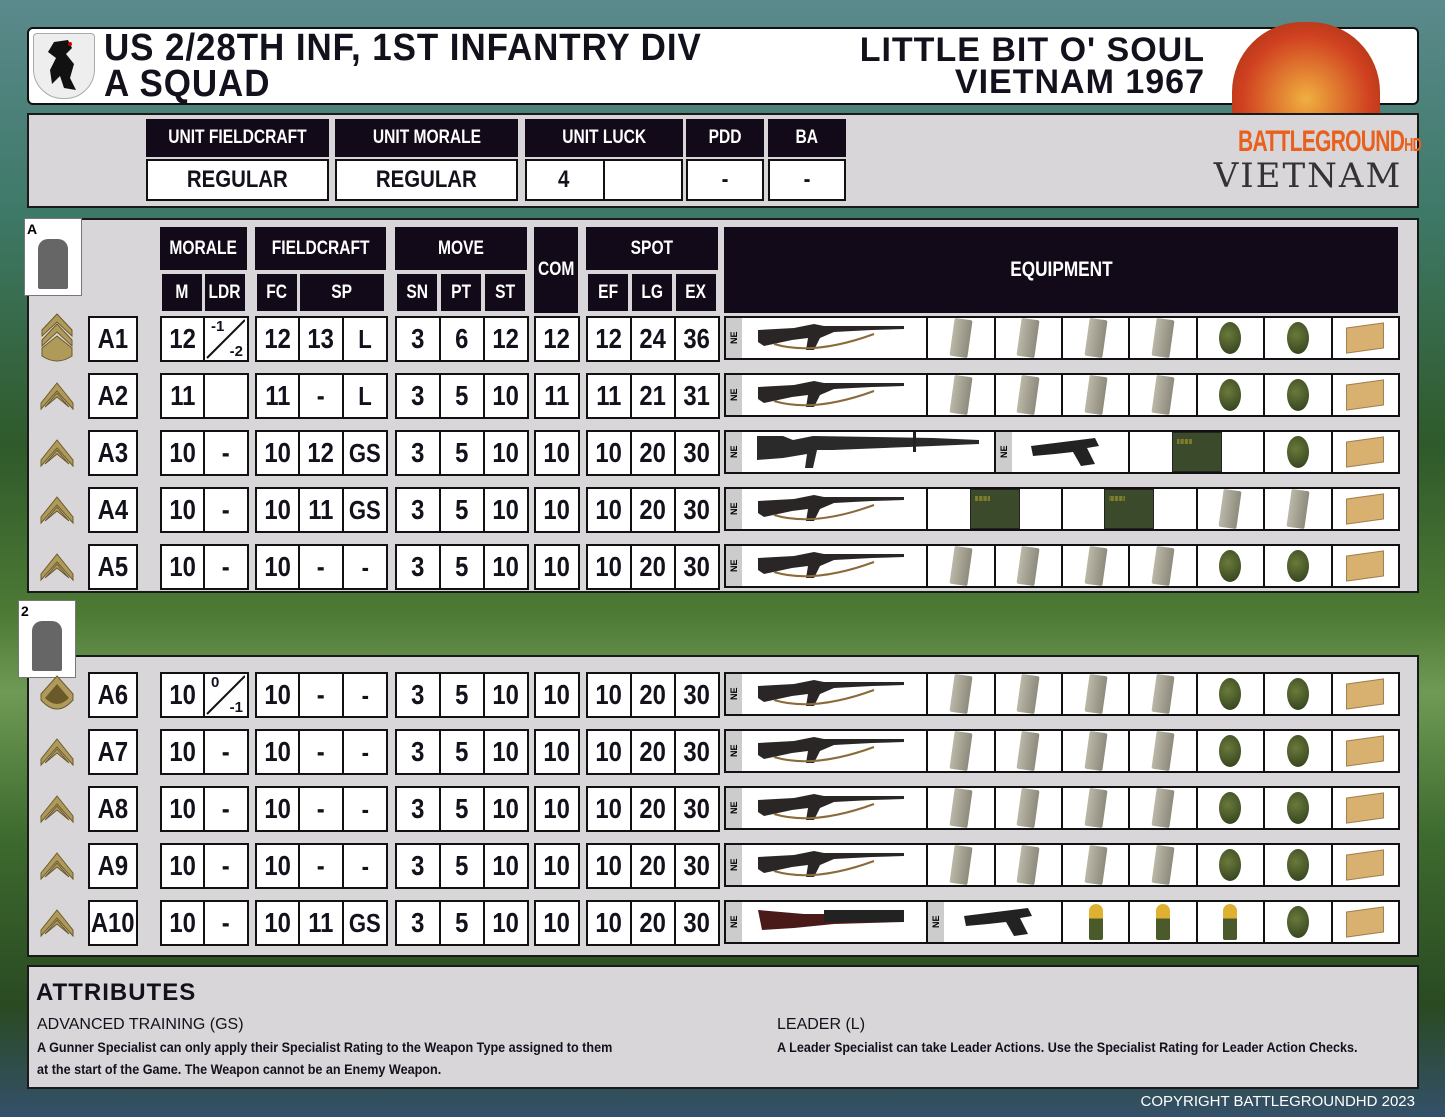  I want to click on ldr-modifier-bottom: -2, so click(236, 351).